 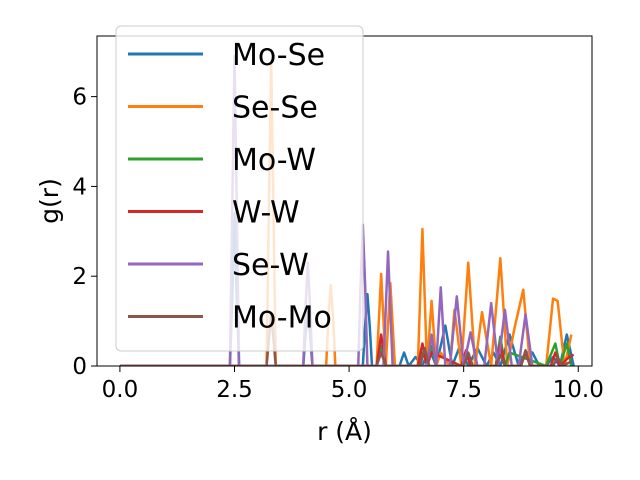 What do you see at coordinates (578, 390) in the screenshot?
I see `x-tick-label: 10.0` at bounding box center [578, 390].